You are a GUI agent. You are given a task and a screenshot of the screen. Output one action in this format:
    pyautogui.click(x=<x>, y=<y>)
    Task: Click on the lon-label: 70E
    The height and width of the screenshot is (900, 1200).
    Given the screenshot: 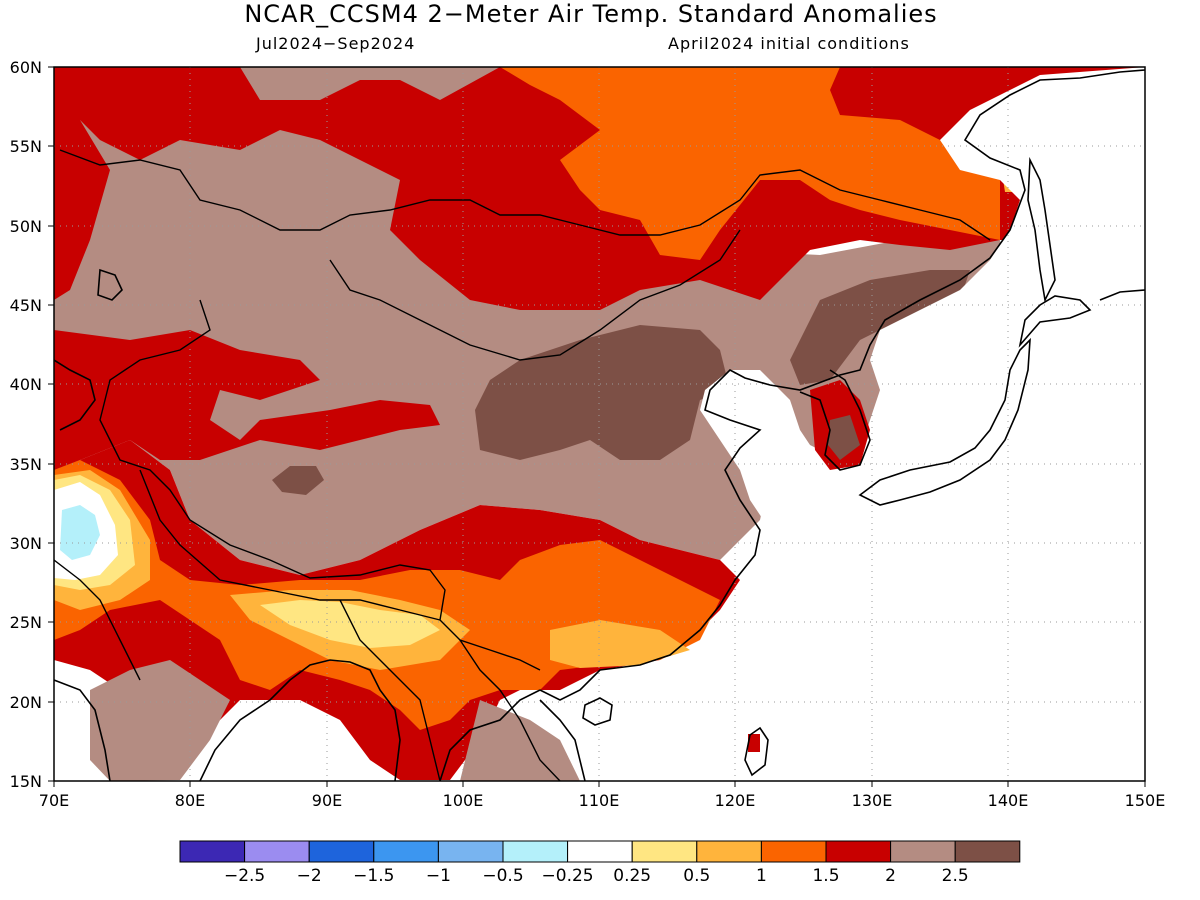 What is the action you would take?
    pyautogui.click(x=54, y=800)
    